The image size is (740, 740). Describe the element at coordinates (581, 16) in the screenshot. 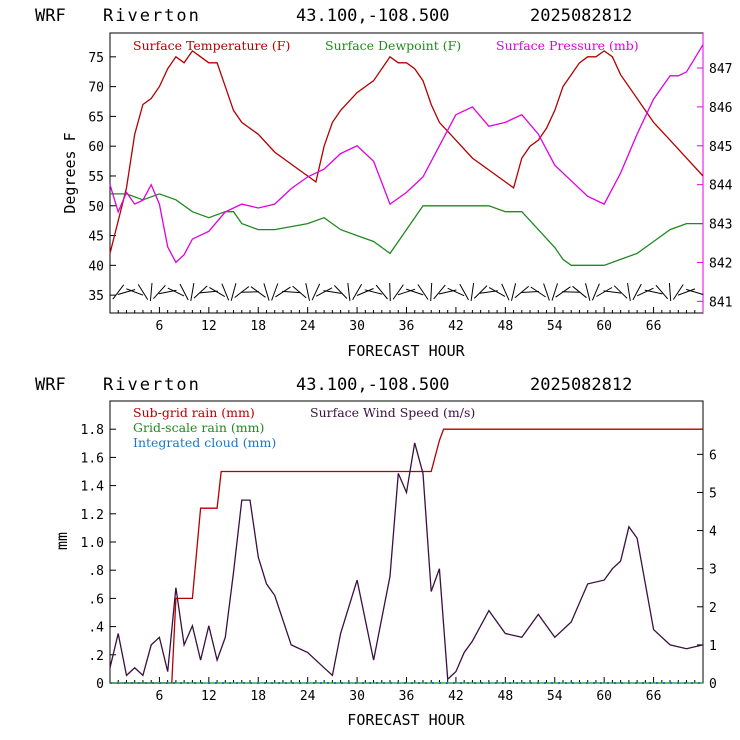

I see `top-run-label: 2025082812` at that location.